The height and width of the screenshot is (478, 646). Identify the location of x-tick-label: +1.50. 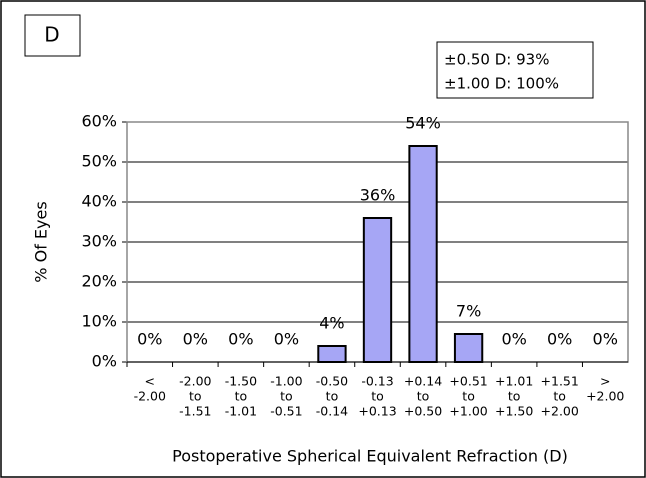
(514, 411).